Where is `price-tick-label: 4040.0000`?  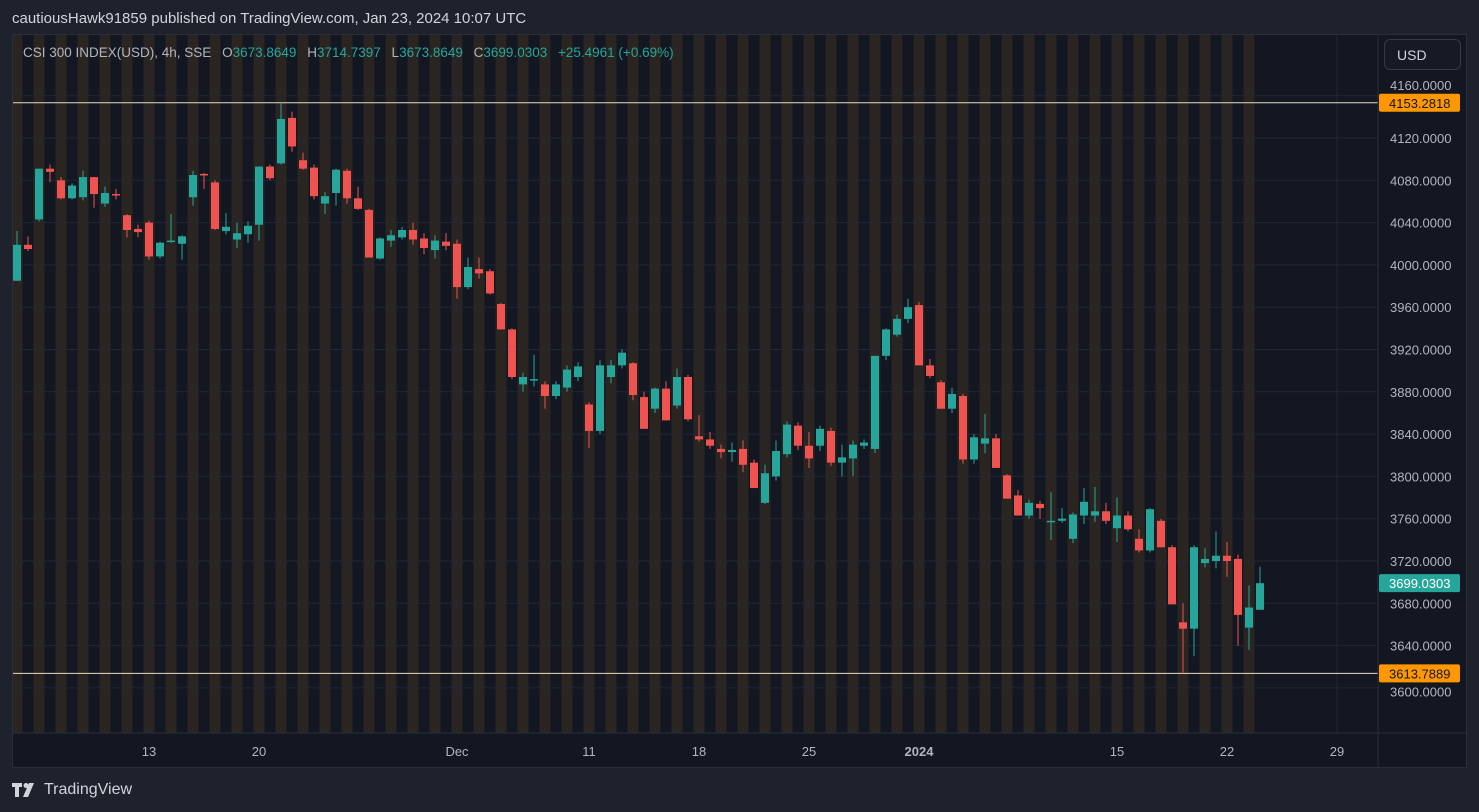
price-tick-label: 4040.0000 is located at coordinates (1420, 223).